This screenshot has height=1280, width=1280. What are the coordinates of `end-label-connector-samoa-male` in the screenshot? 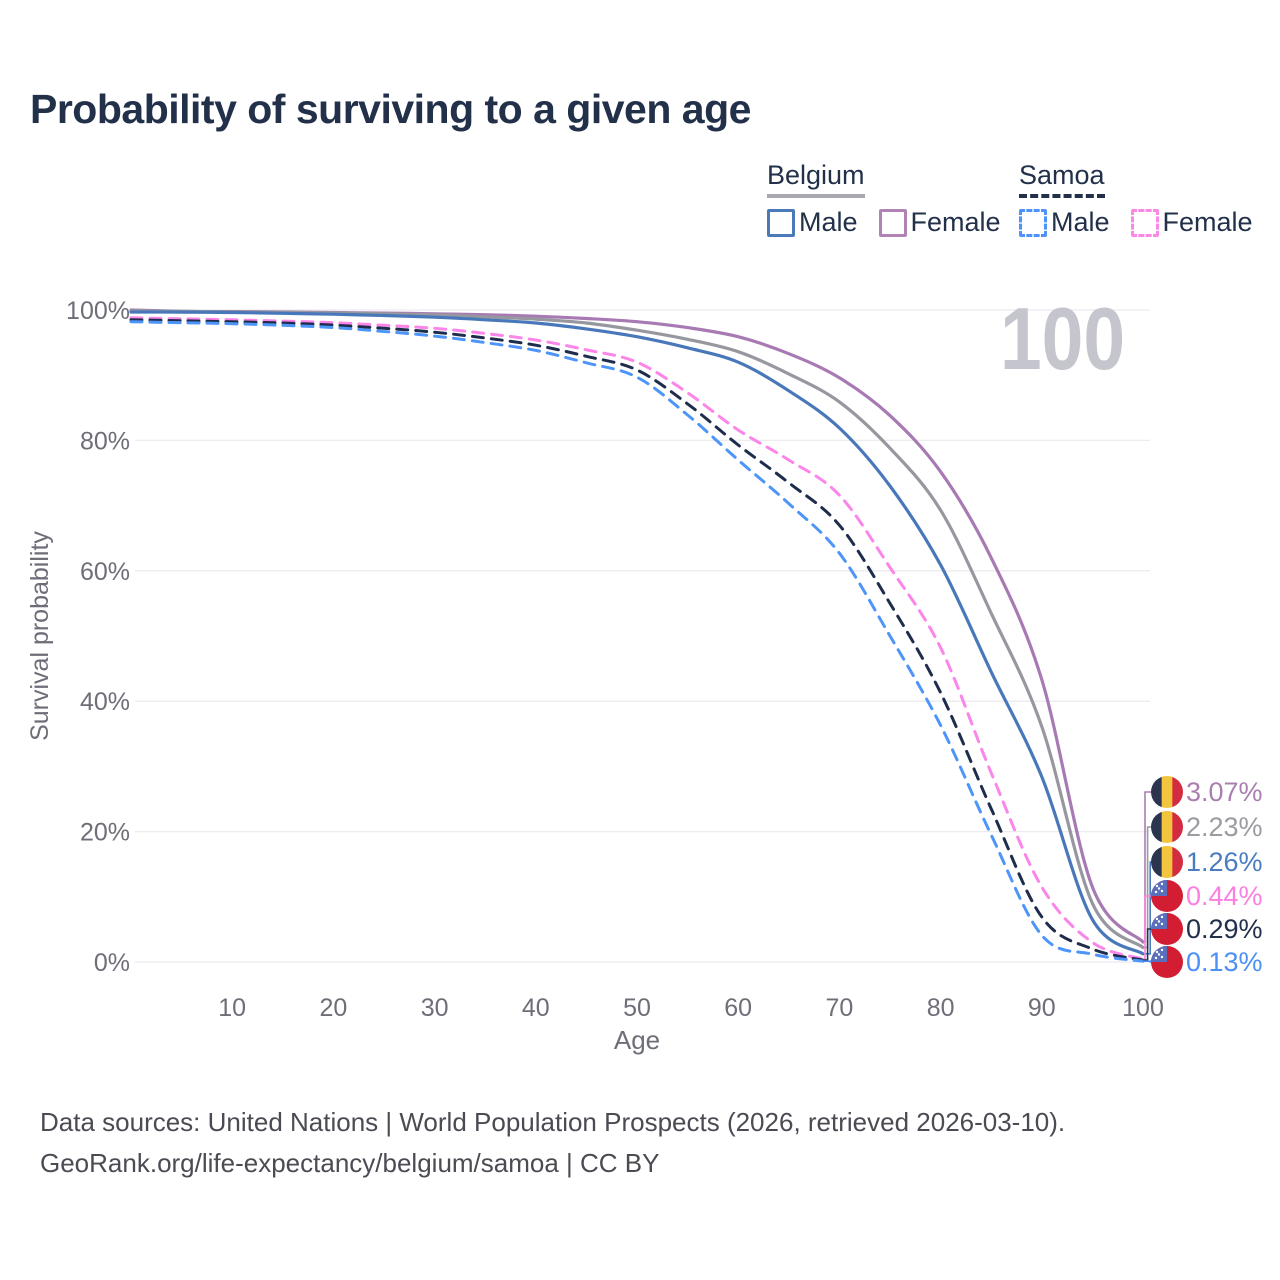 It's located at (1147, 961).